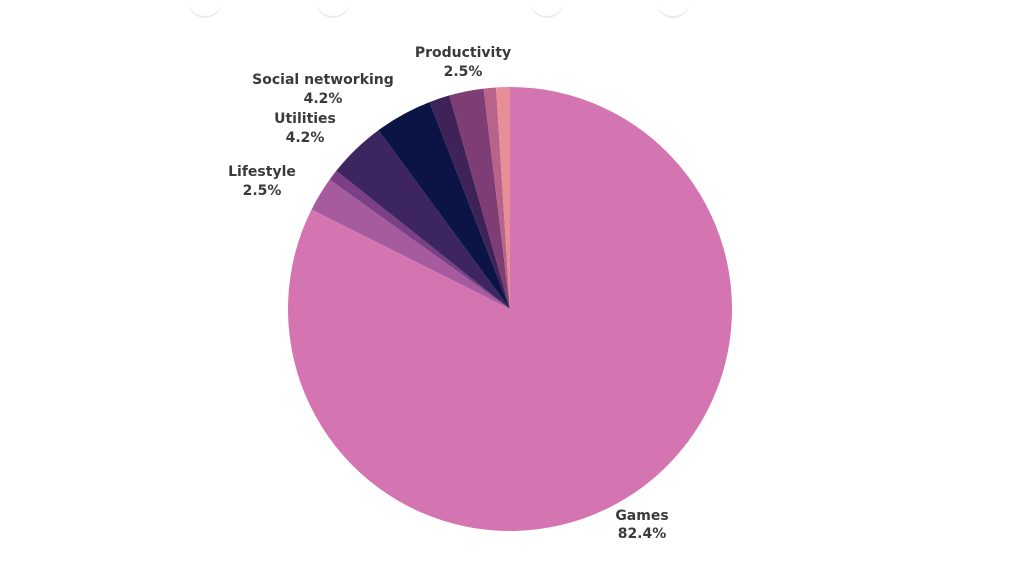 Image resolution: width=1024 pixels, height=576 pixels. I want to click on label-utilities: Utilities, so click(305, 119).